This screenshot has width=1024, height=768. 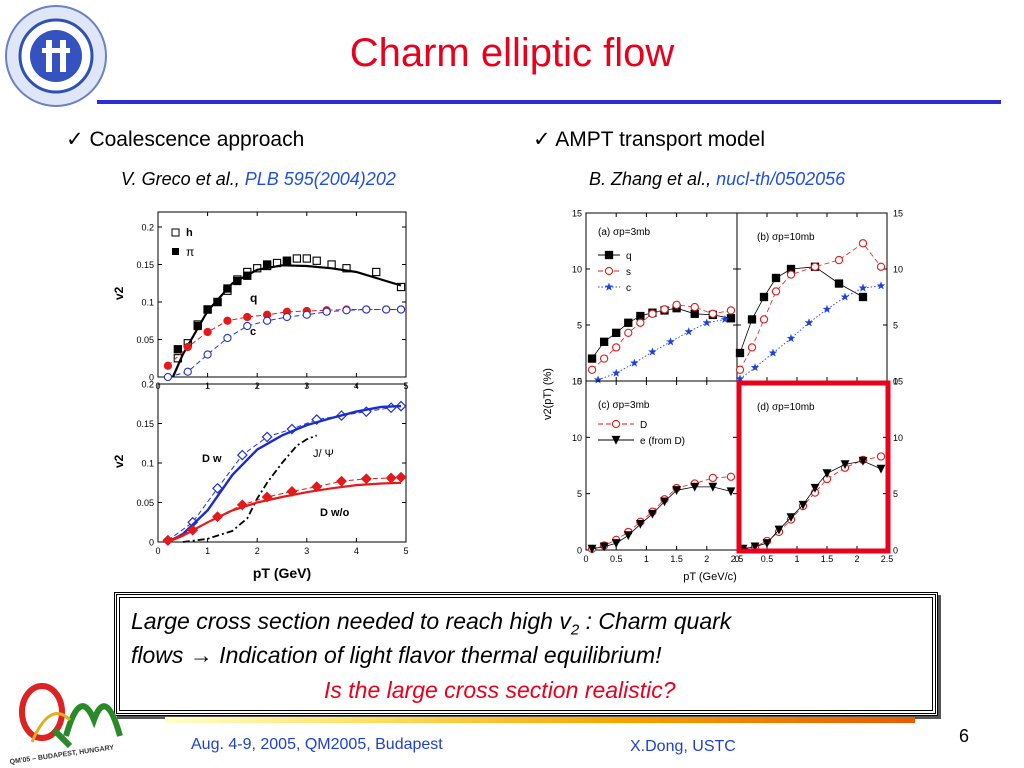 What do you see at coordinates (964, 736) in the screenshot?
I see `page-number: 6` at bounding box center [964, 736].